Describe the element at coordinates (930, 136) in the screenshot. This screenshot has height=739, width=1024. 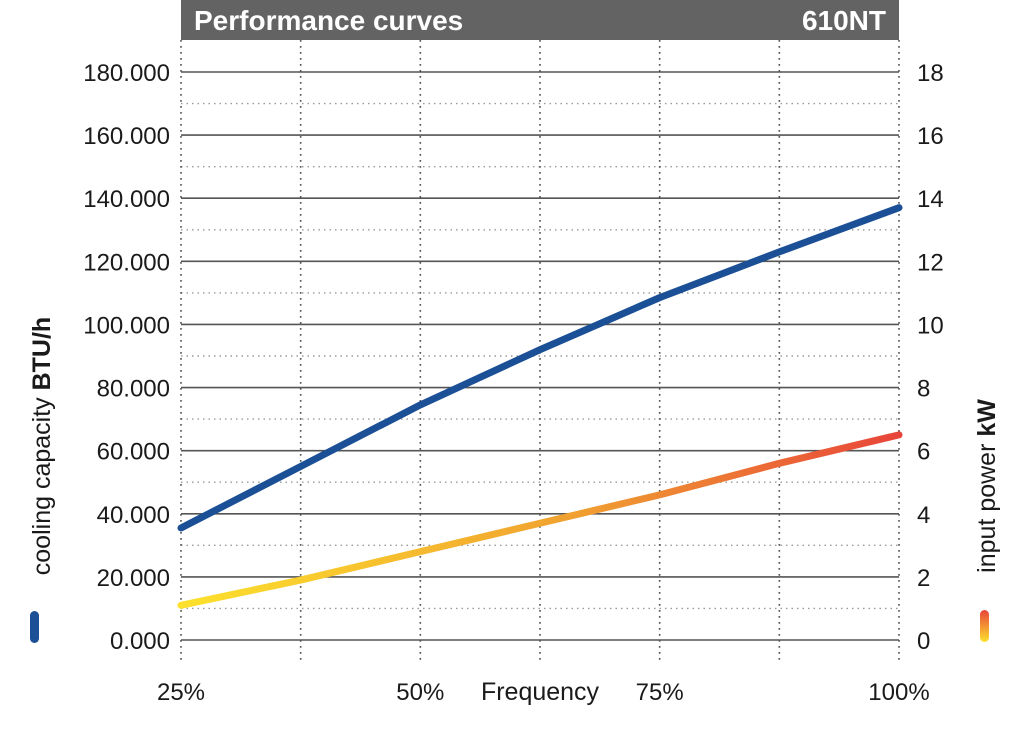
I see `right-tick-label: 16` at that location.